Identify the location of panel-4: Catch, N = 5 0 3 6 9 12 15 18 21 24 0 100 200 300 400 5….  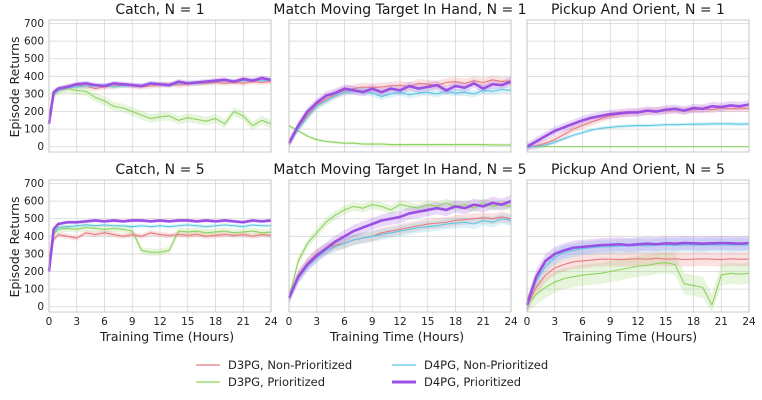
(151, 245).